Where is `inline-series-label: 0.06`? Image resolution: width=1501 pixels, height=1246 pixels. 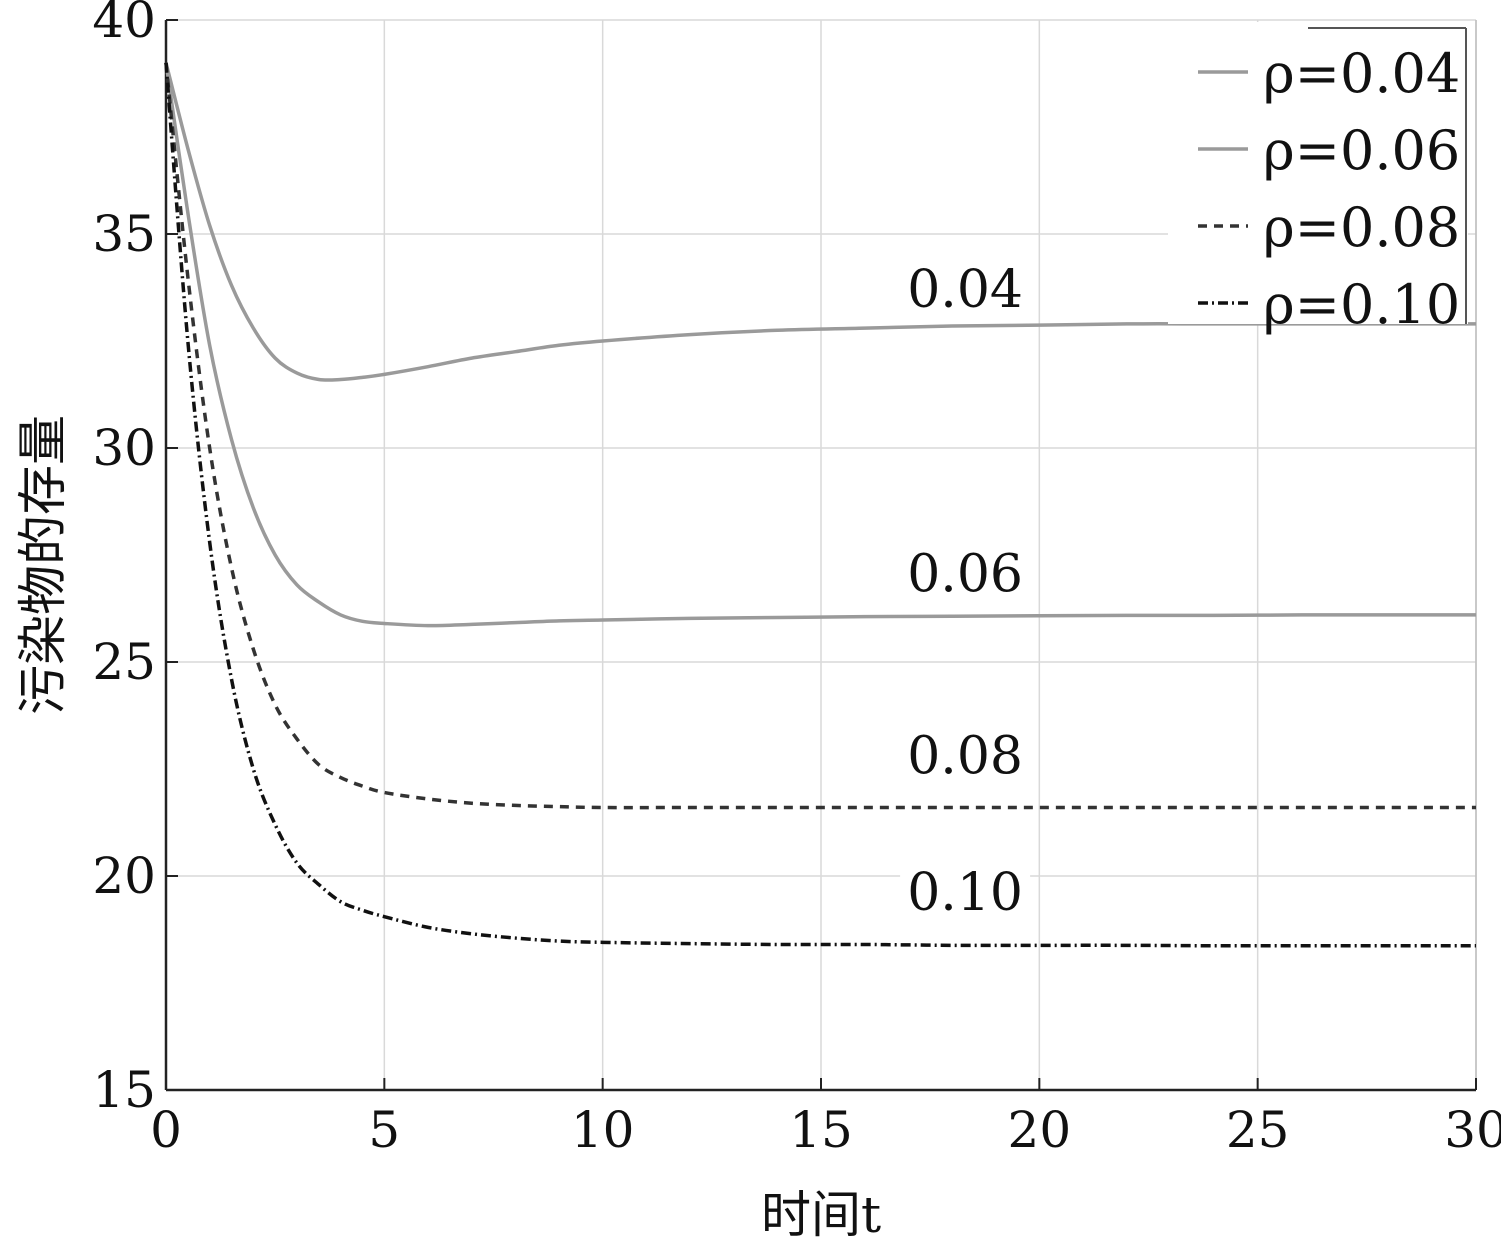 inline-series-label: 0.06 is located at coordinates (965, 574).